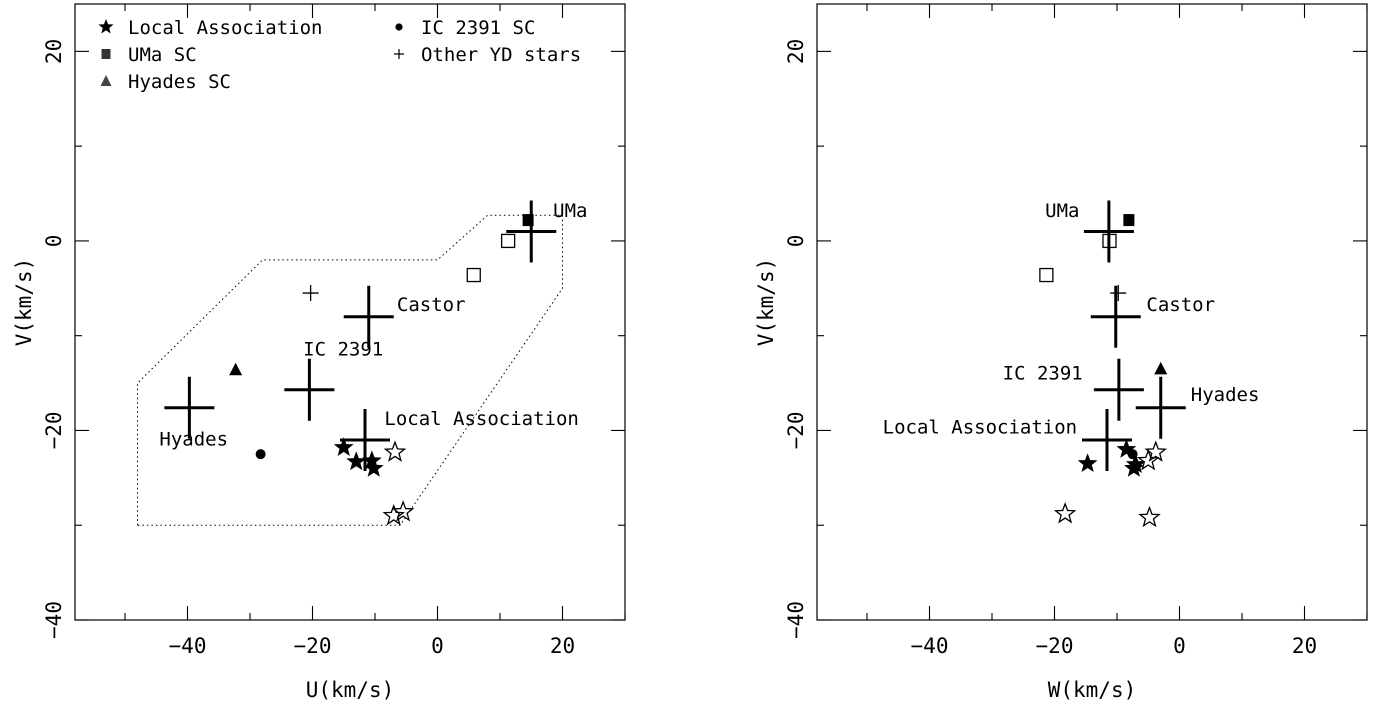 The width and height of the screenshot is (1382, 706). What do you see at coordinates (501, 55) in the screenshot?
I see `legend-entry-label: Other YD stars` at bounding box center [501, 55].